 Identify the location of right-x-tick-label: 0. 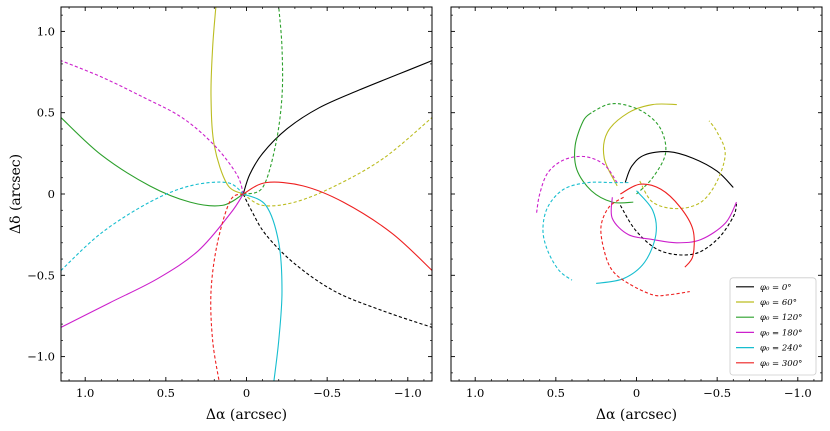
(636, 393).